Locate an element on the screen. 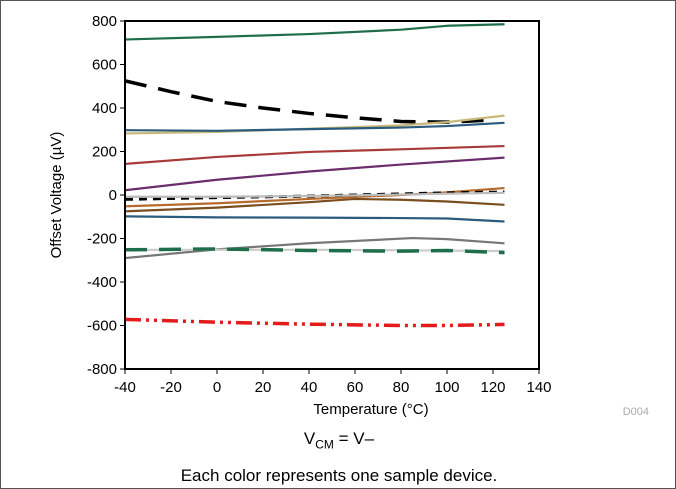 Image resolution: width=676 pixels, height=489 pixels. figure-code: D004 is located at coordinates (636, 412).